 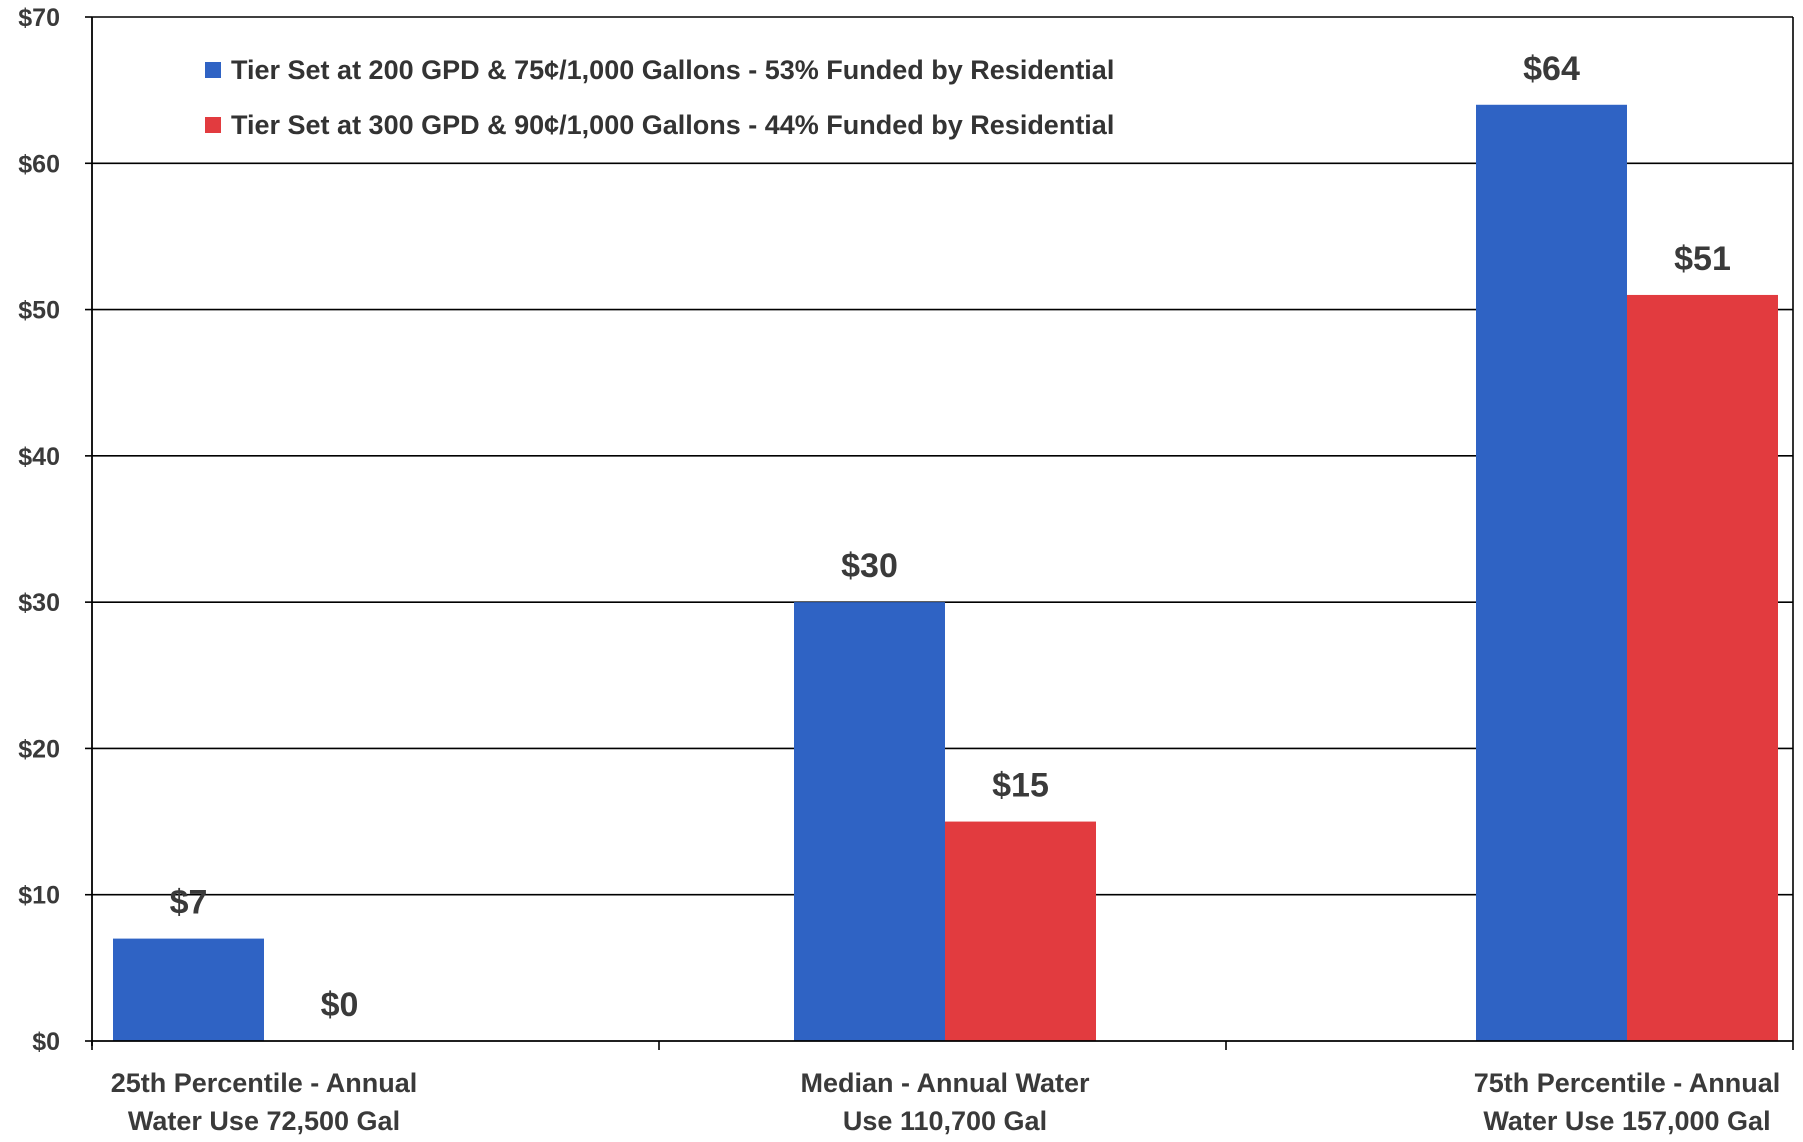 I want to click on y-tick-label: $30, so click(x=39, y=603).